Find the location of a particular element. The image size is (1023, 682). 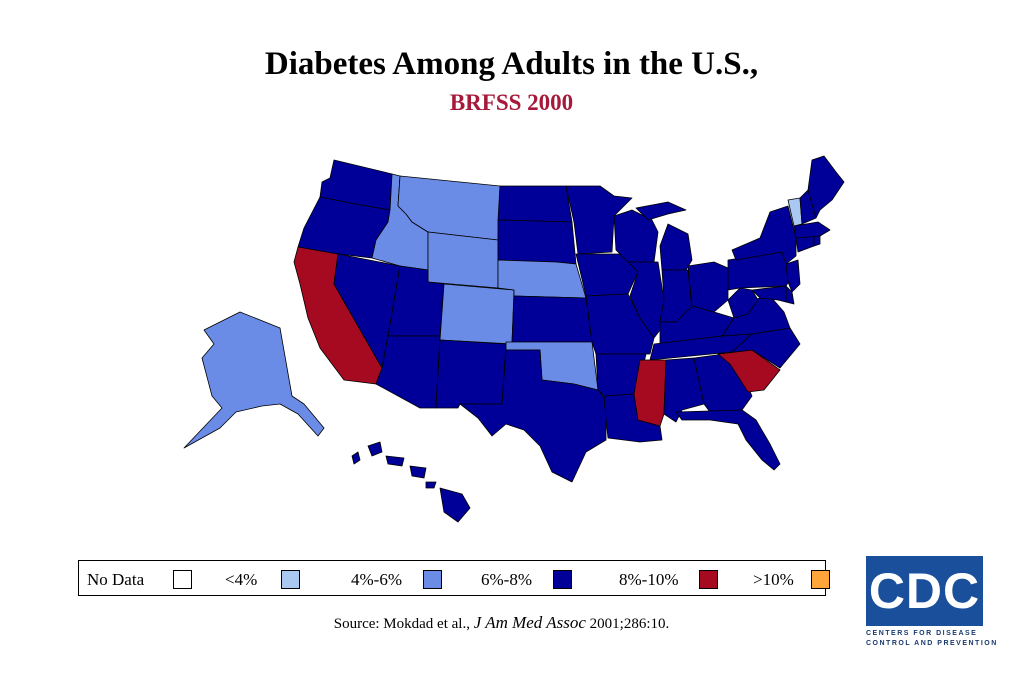

state-hawaii-oahu is located at coordinates (375, 449).